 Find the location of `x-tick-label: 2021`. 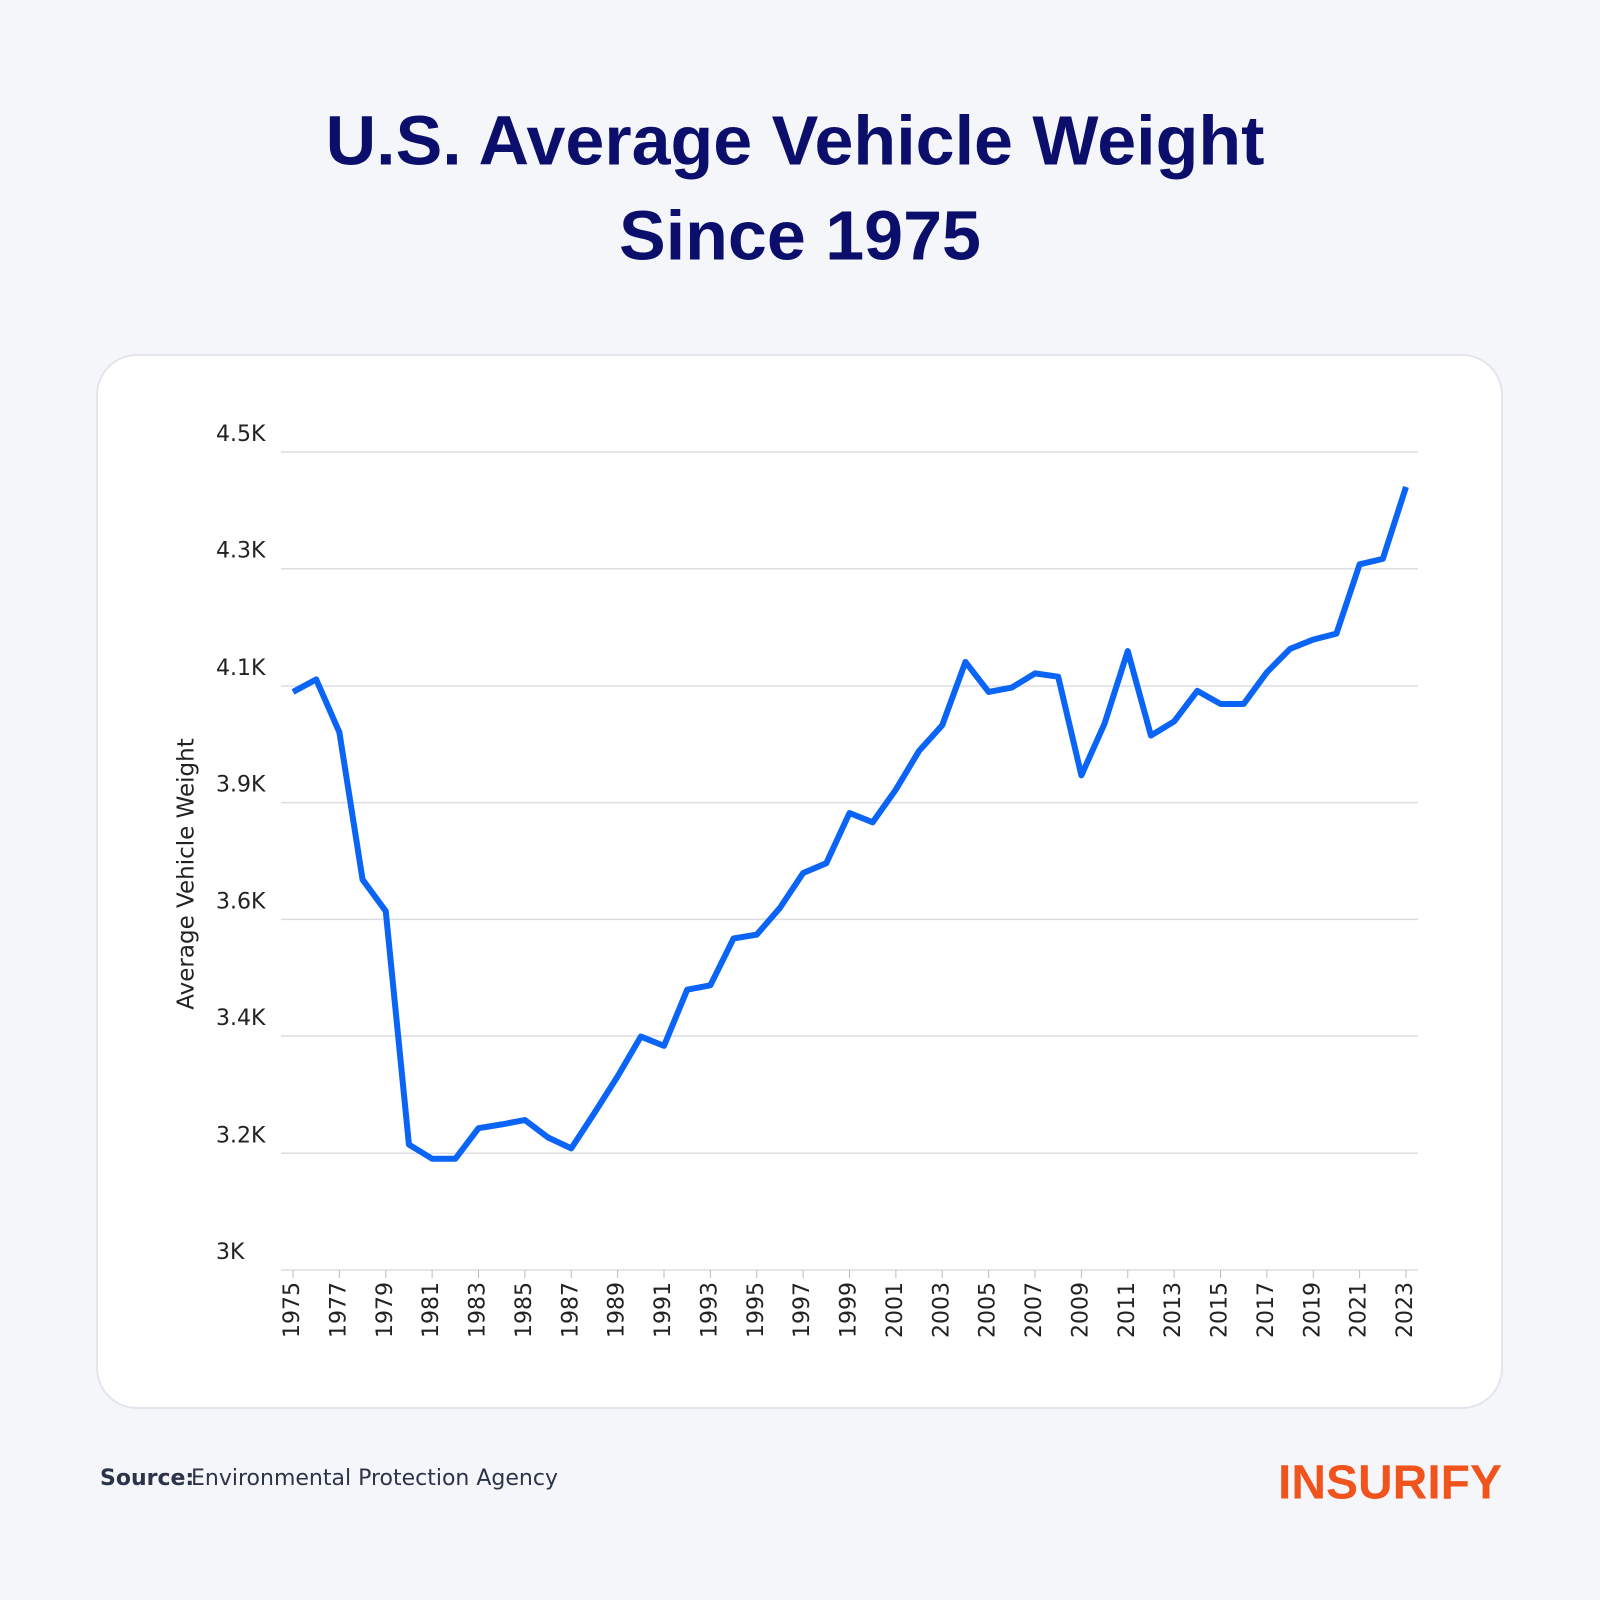

x-tick-label: 2021 is located at coordinates (1359, 1310).